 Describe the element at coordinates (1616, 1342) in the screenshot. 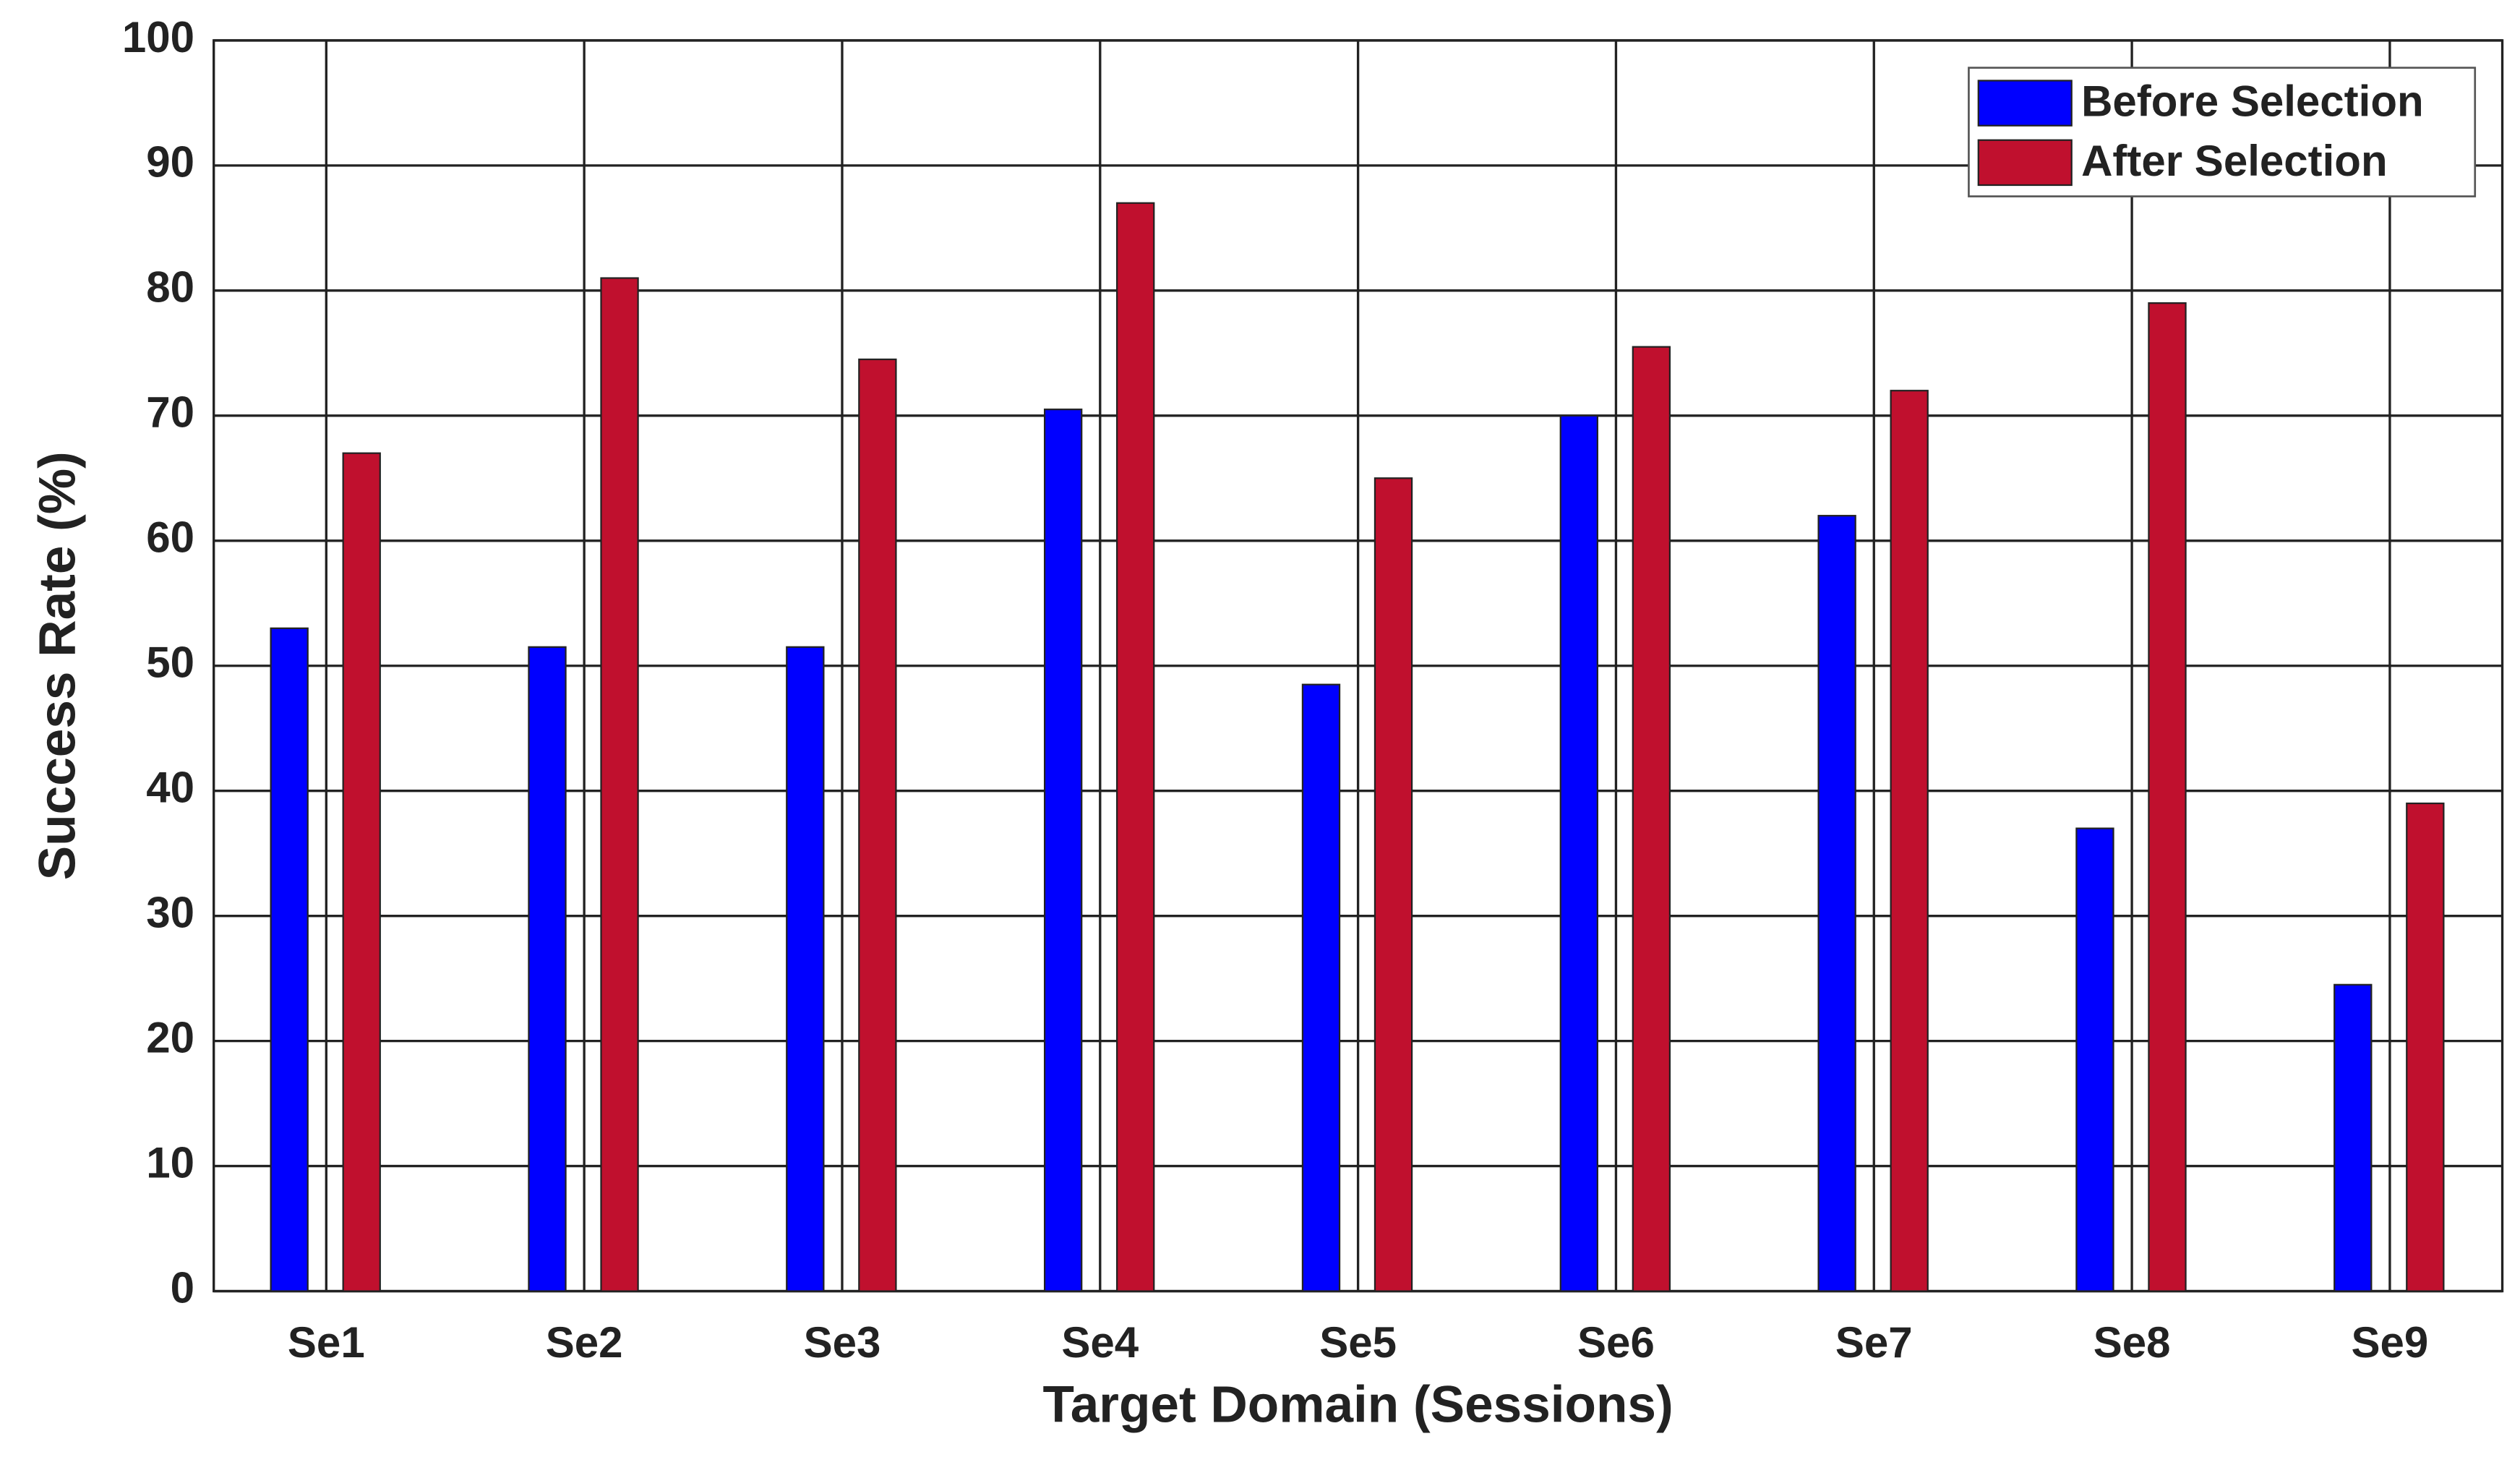

I see `x-tick-label: Se6` at that location.